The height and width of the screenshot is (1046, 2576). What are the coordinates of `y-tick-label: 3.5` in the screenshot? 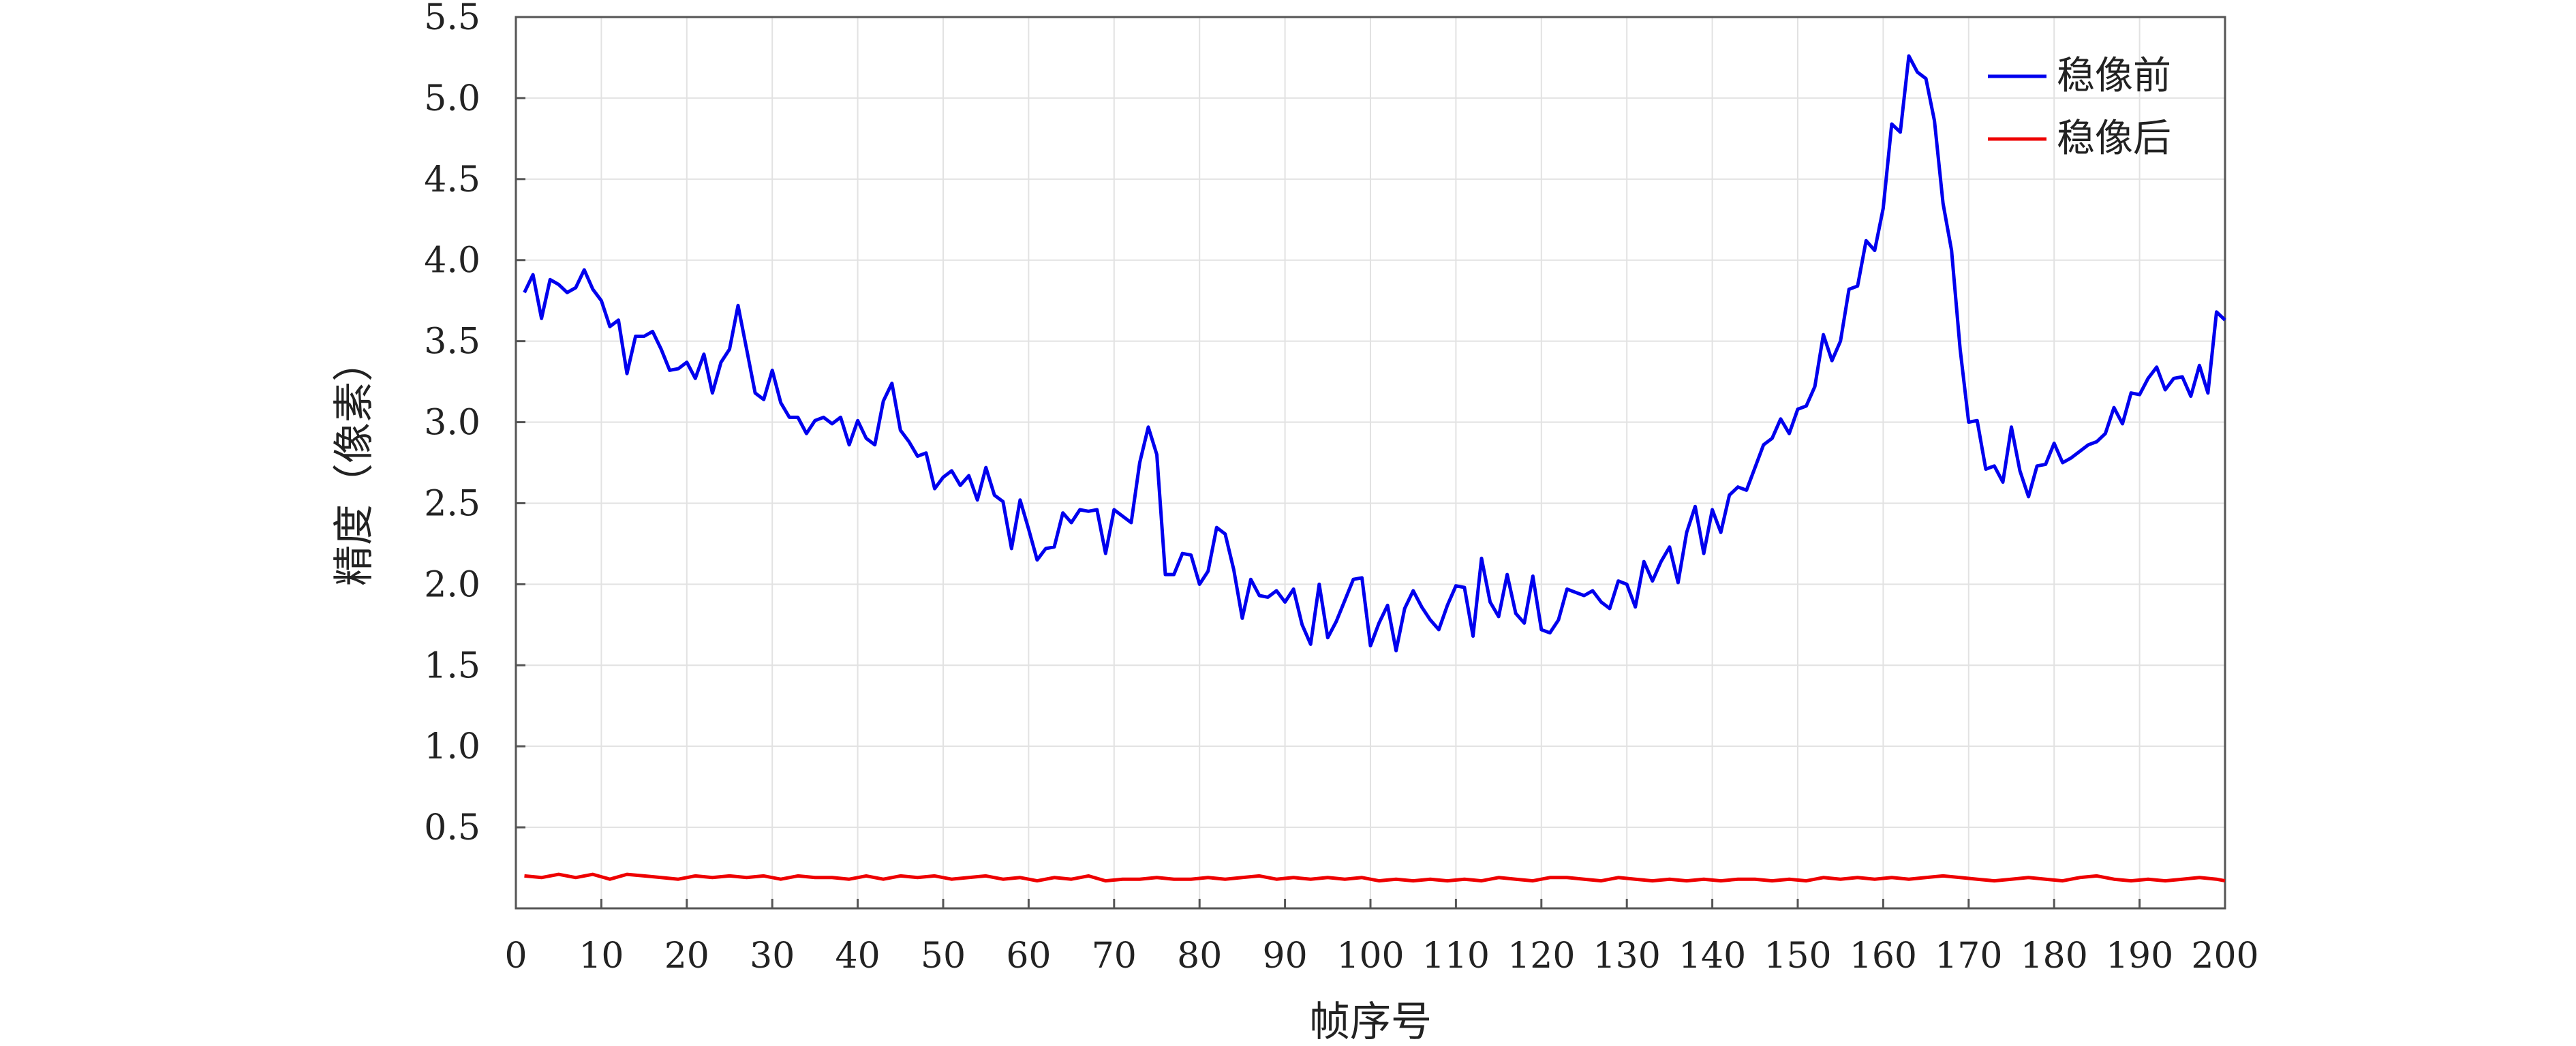 It's located at (452, 342).